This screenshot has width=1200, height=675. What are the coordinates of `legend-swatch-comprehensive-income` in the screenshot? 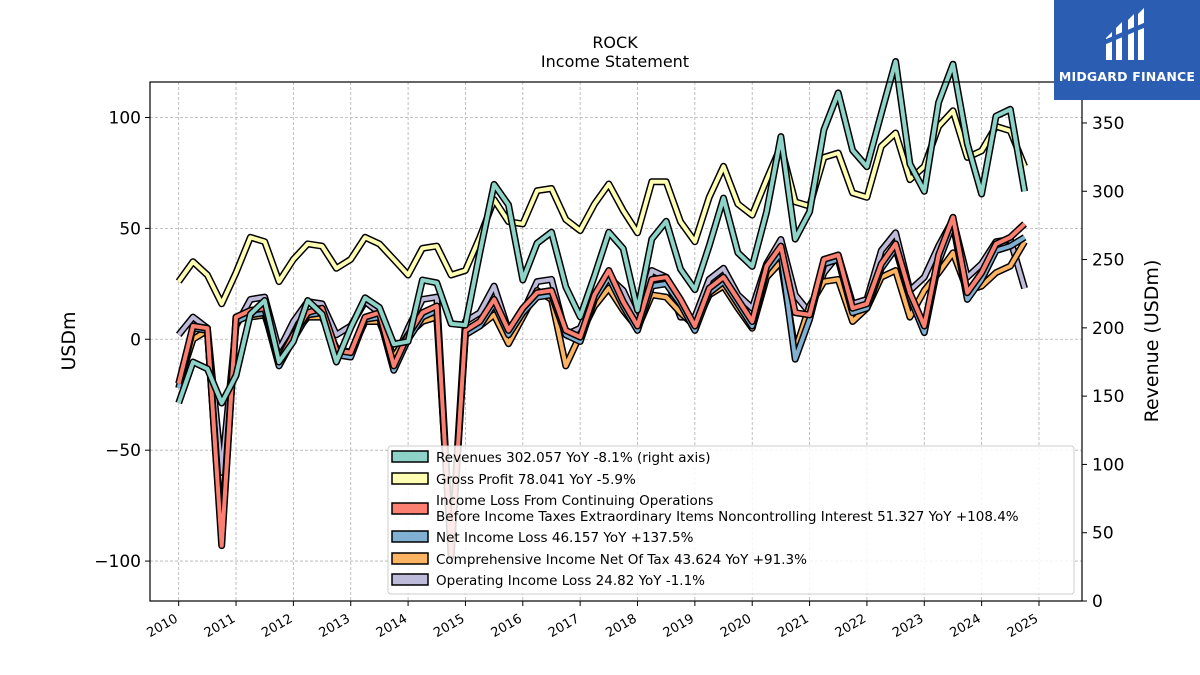 It's located at (410, 558).